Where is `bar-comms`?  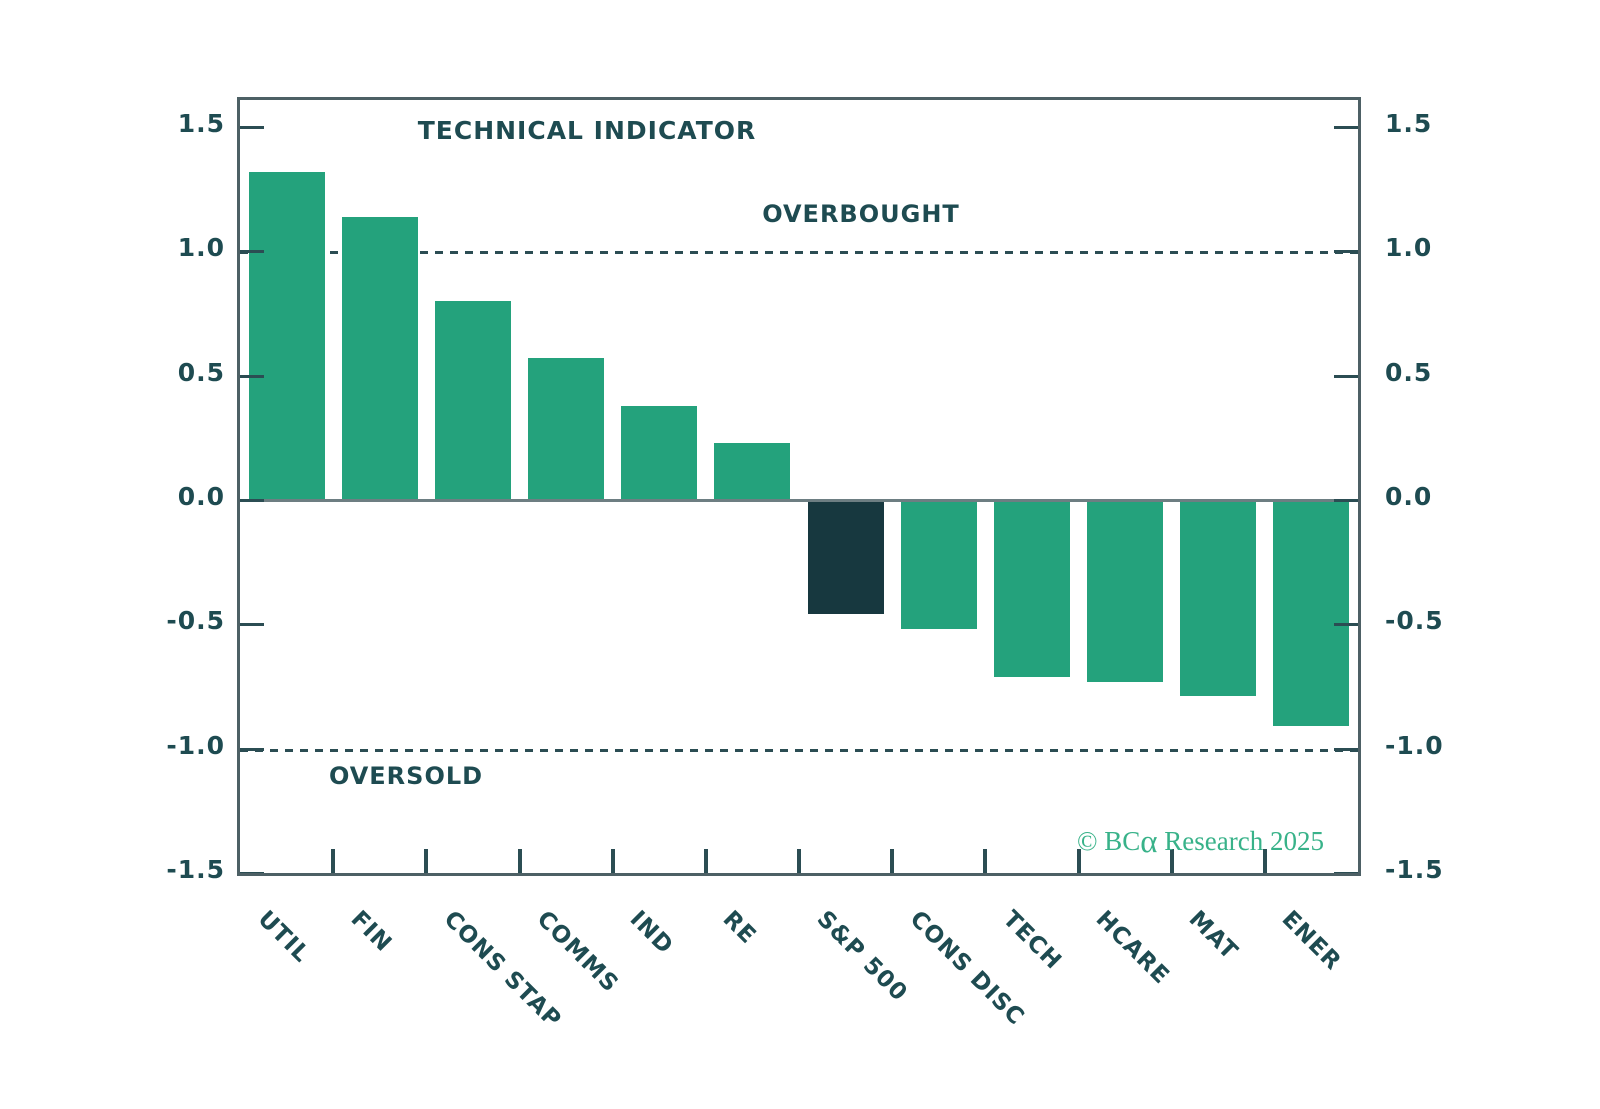
bar-comms is located at coordinates (566, 429).